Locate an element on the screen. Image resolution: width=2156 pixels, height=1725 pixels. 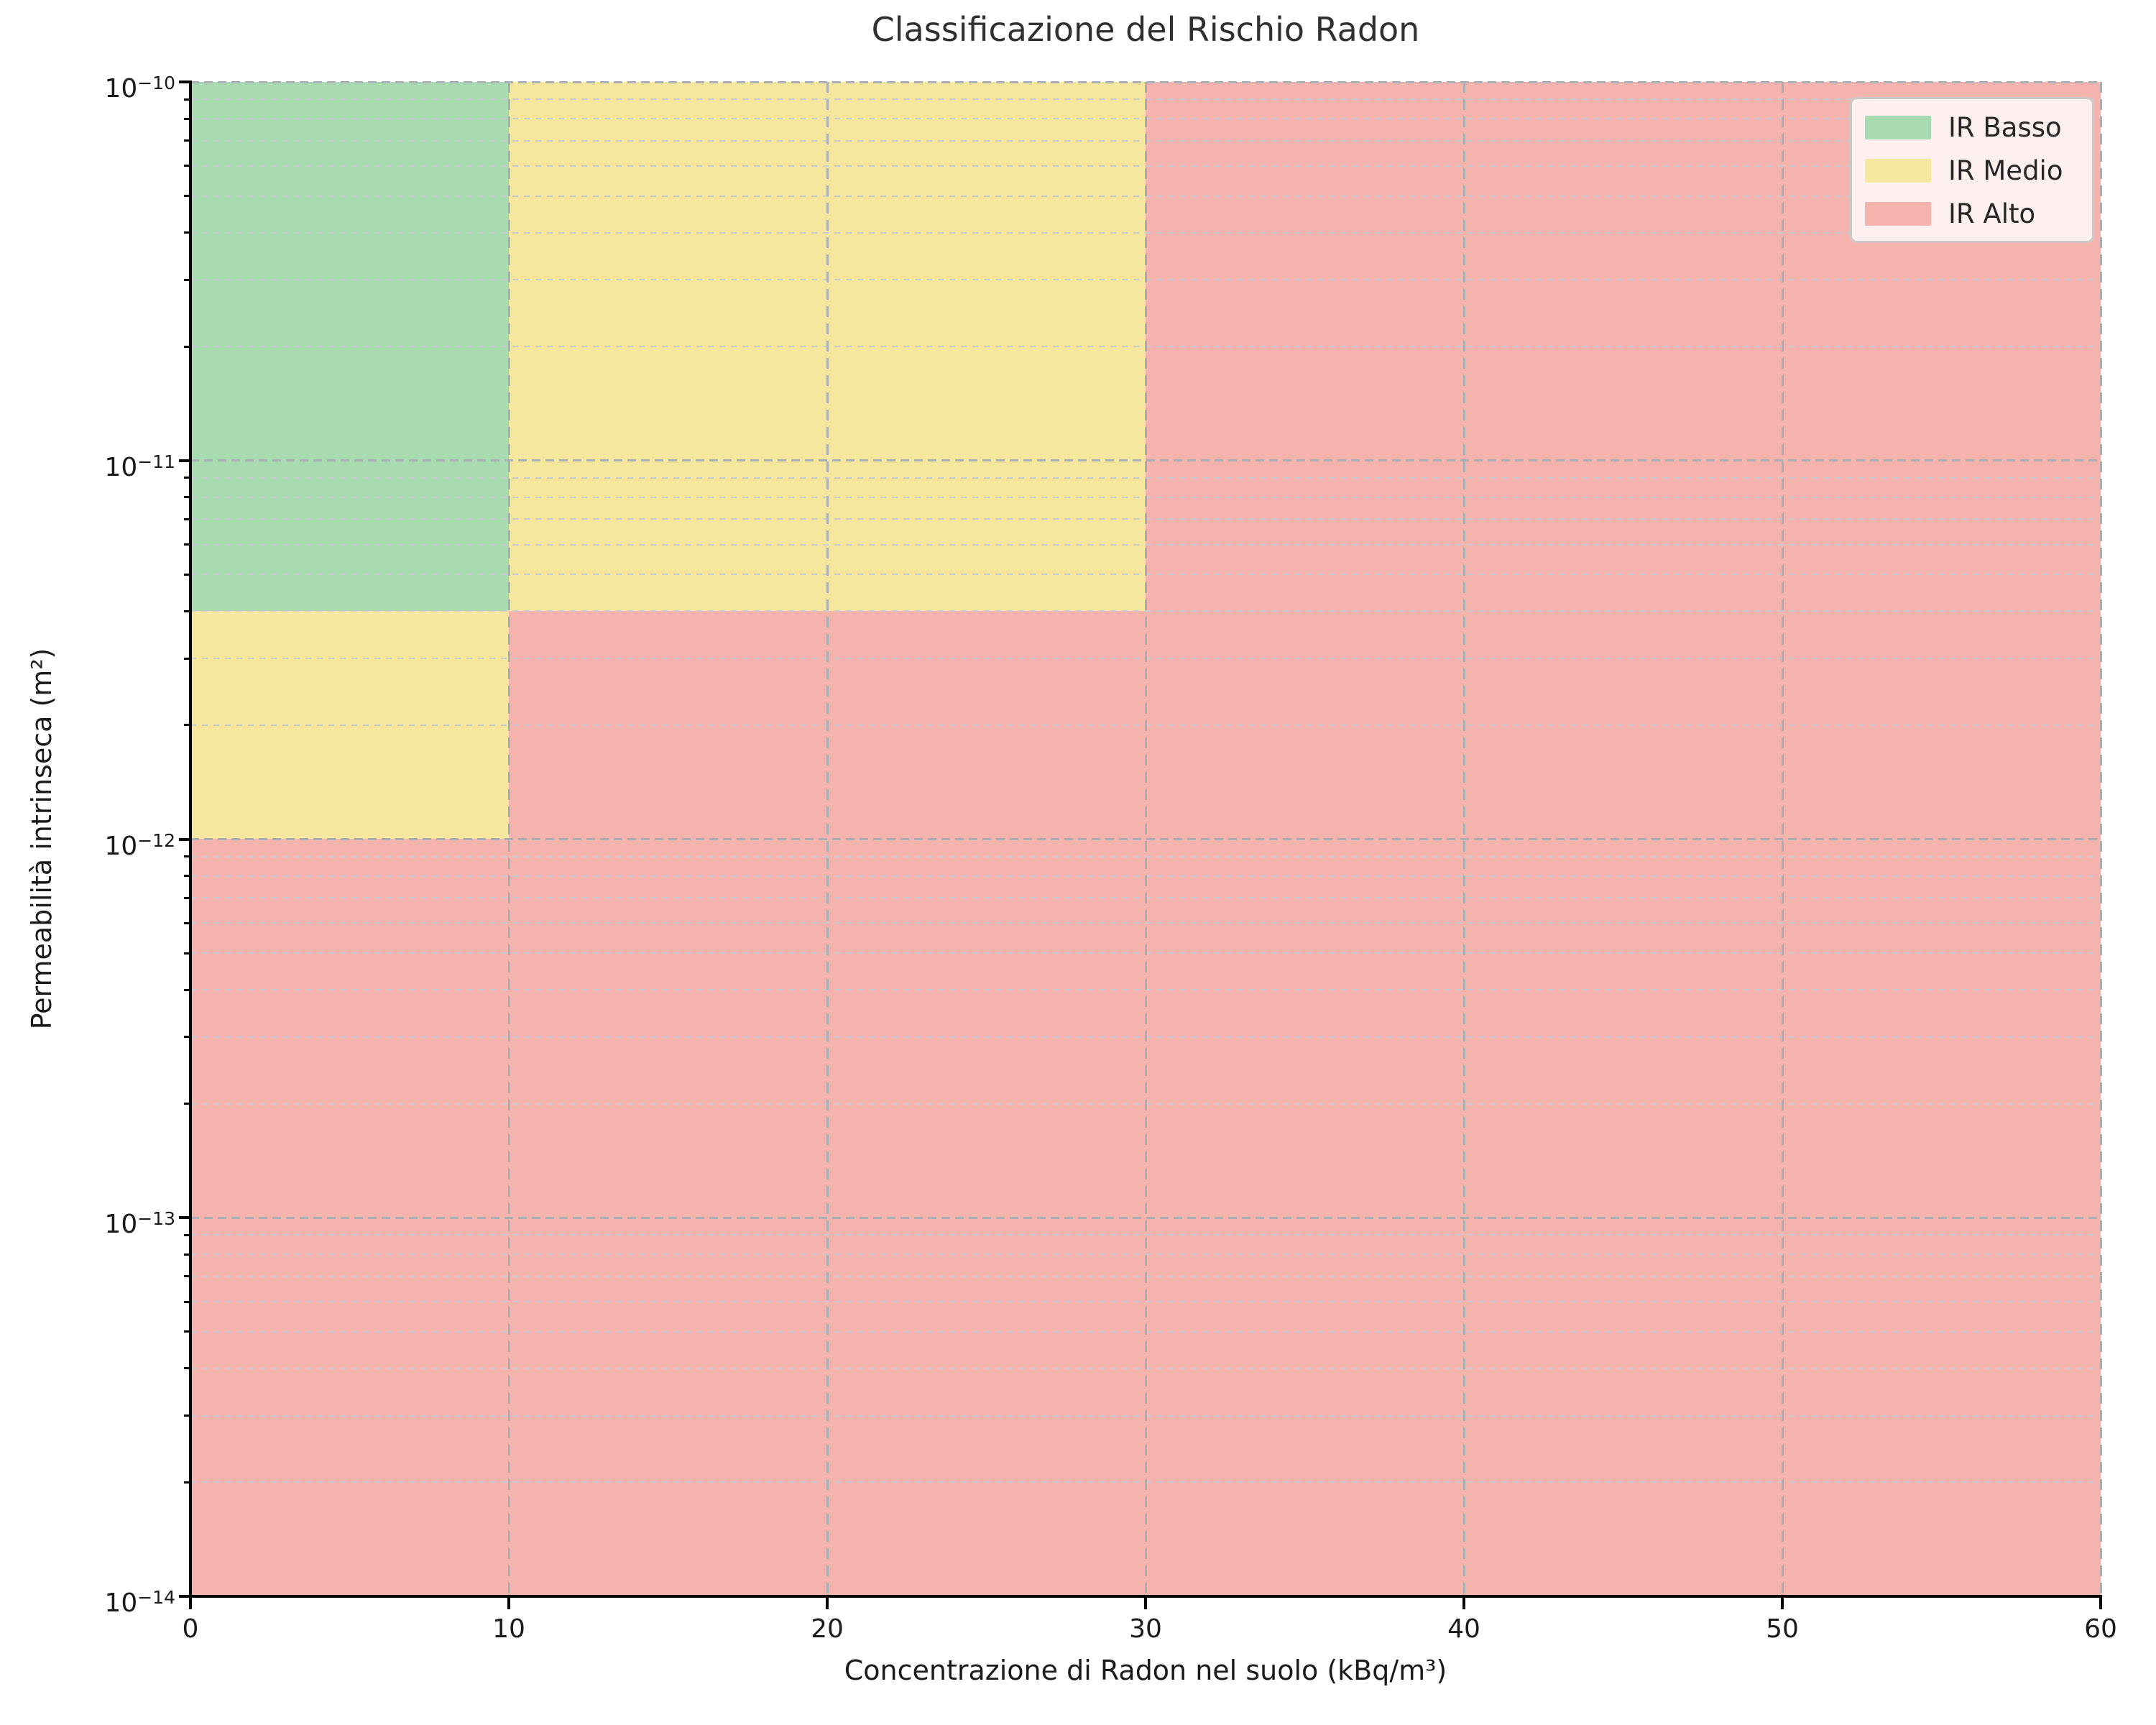
y-tick-label: 10−10 is located at coordinates (139, 88).